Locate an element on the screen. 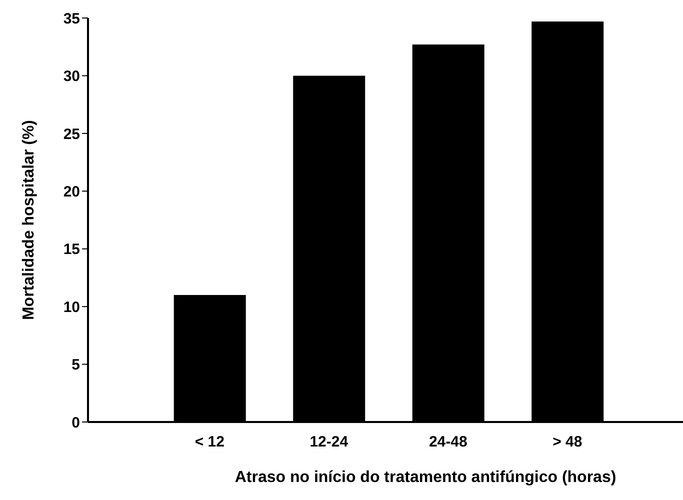 The height and width of the screenshot is (500, 683). y-tick-label: 0 is located at coordinates (76, 423).